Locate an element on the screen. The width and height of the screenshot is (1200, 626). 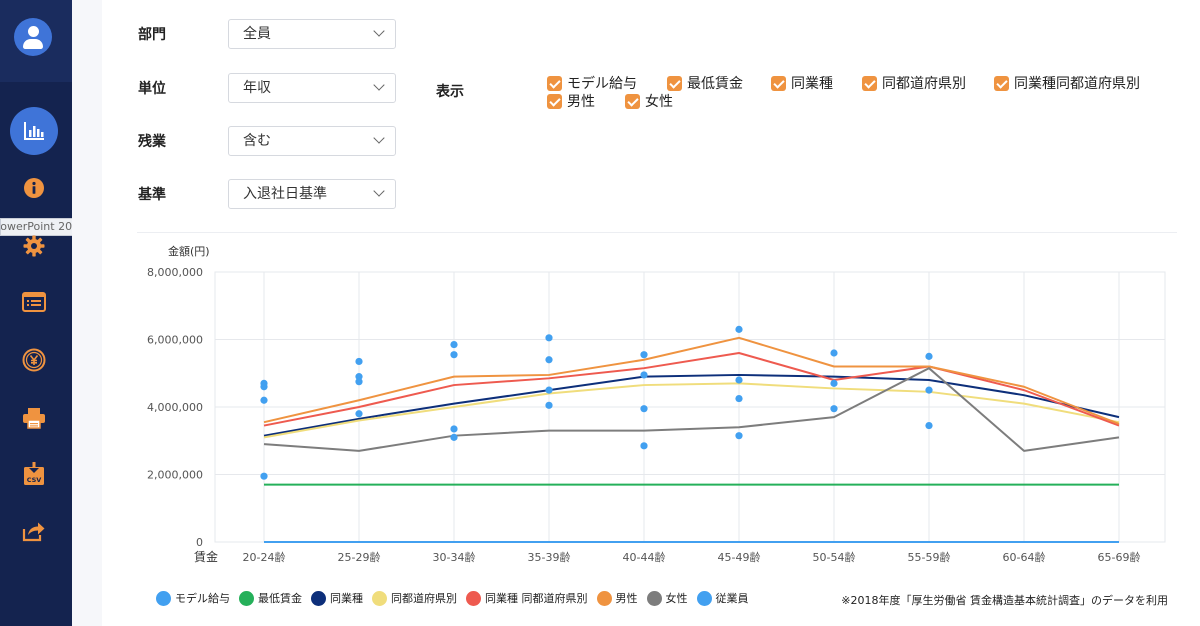
checkbox-label: 同業種 is located at coordinates (812, 84).